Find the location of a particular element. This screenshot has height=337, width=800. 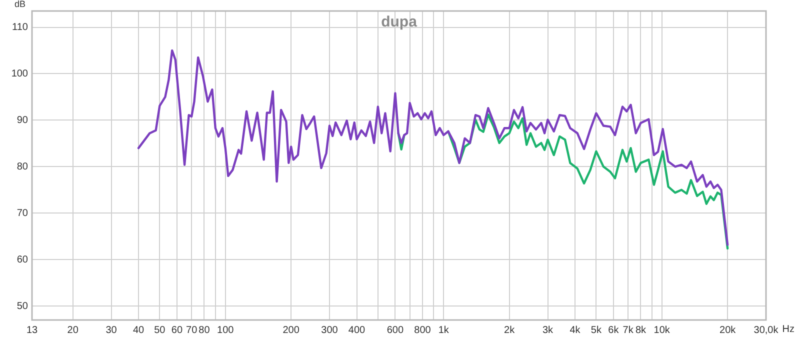

y-tick-label: 100 is located at coordinates (19, 74).